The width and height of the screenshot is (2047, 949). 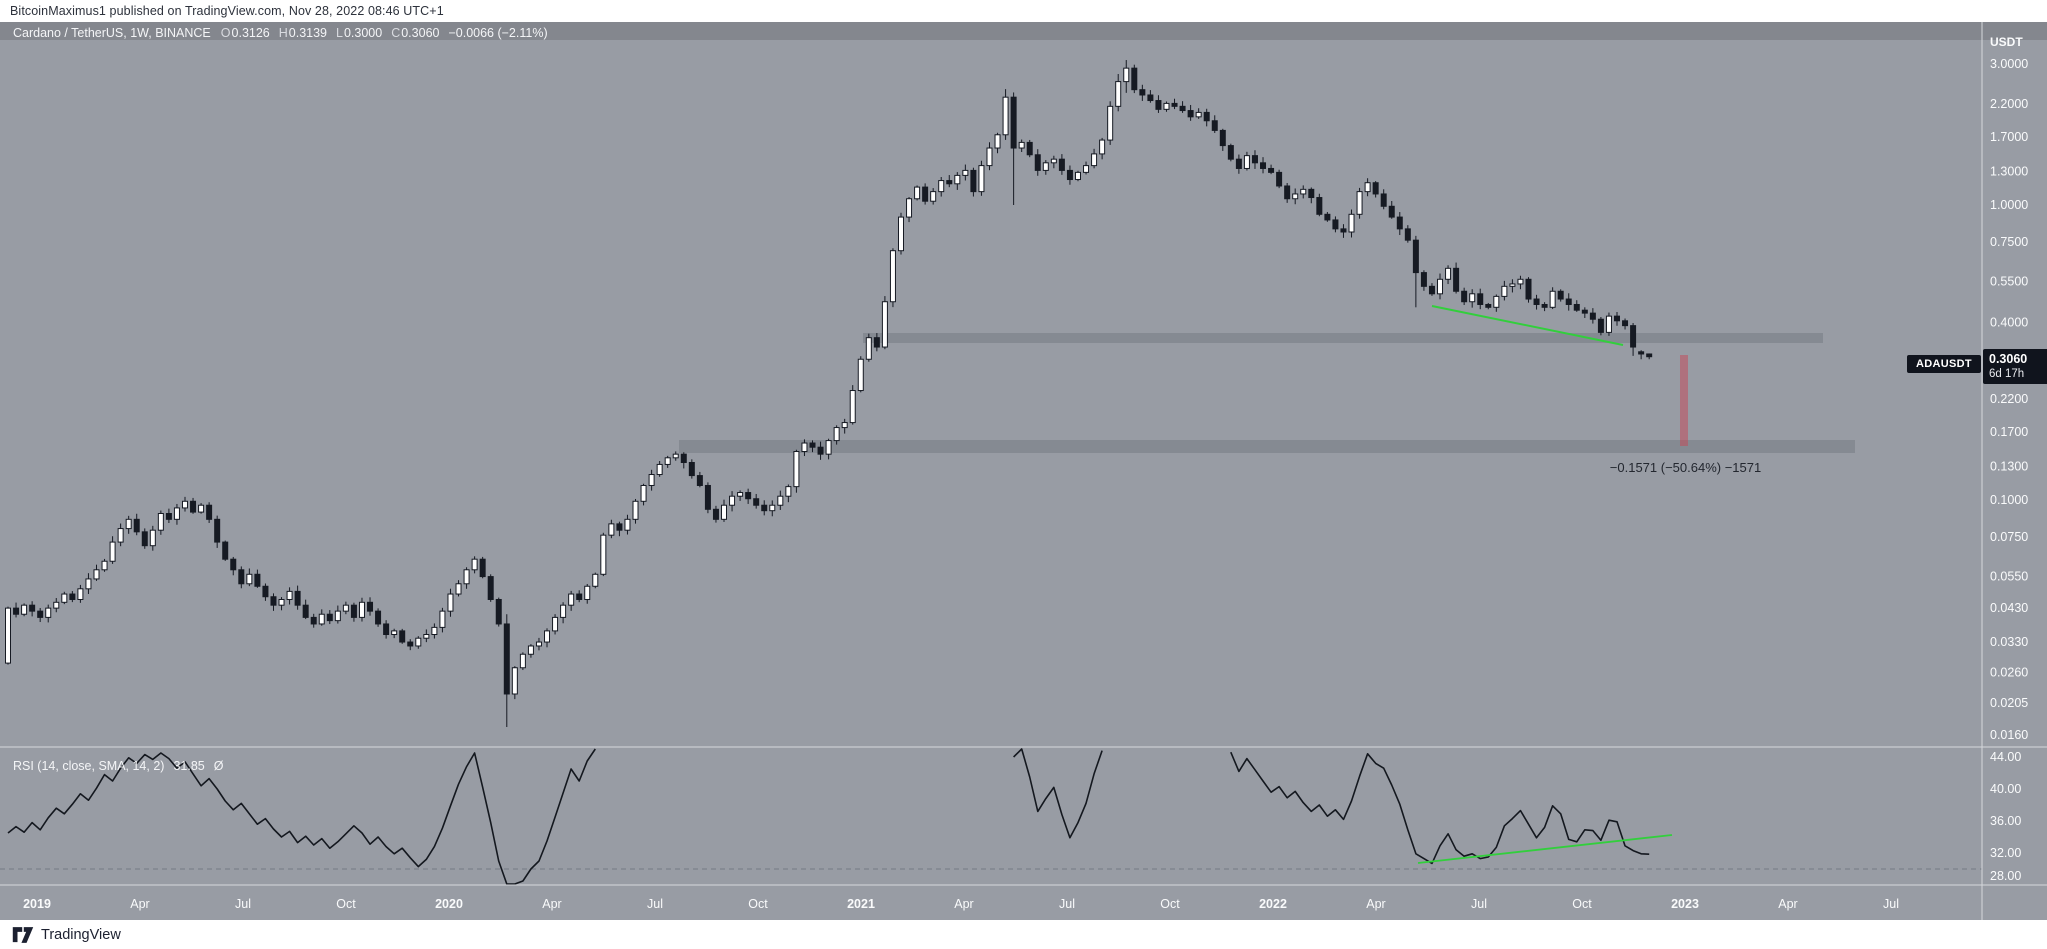 What do you see at coordinates (2015, 366) in the screenshot?
I see `current-price-tag: 0.3060 6d 17h` at bounding box center [2015, 366].